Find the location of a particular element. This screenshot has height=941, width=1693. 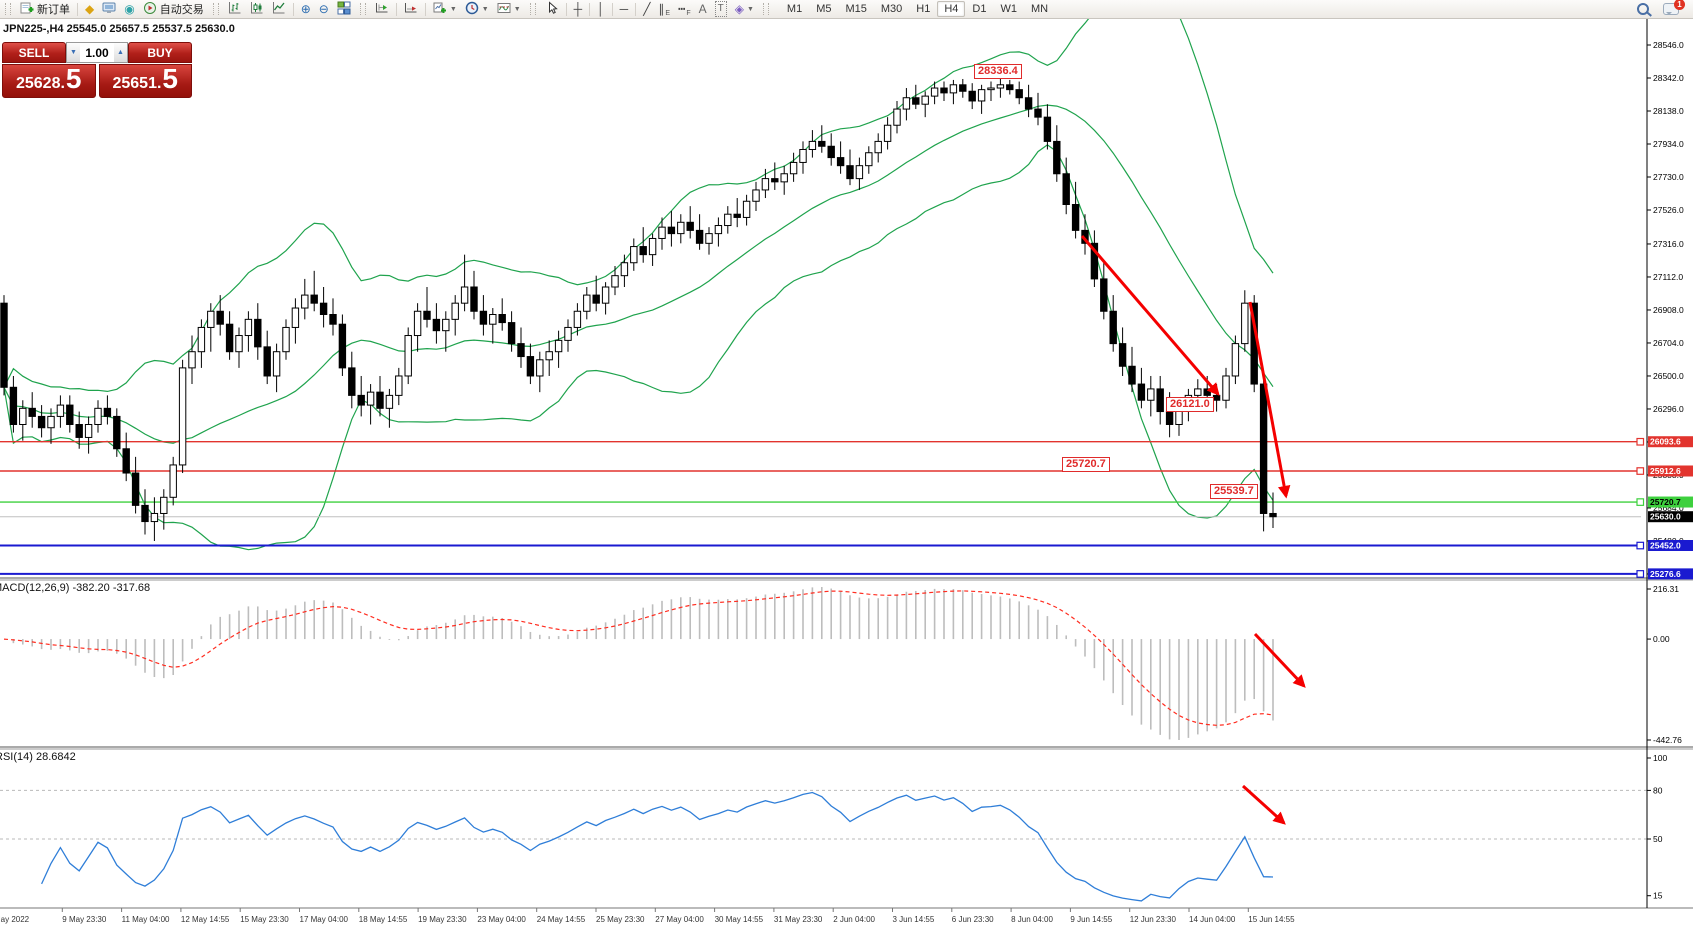

indicators-icon is located at coordinates (504, 9).